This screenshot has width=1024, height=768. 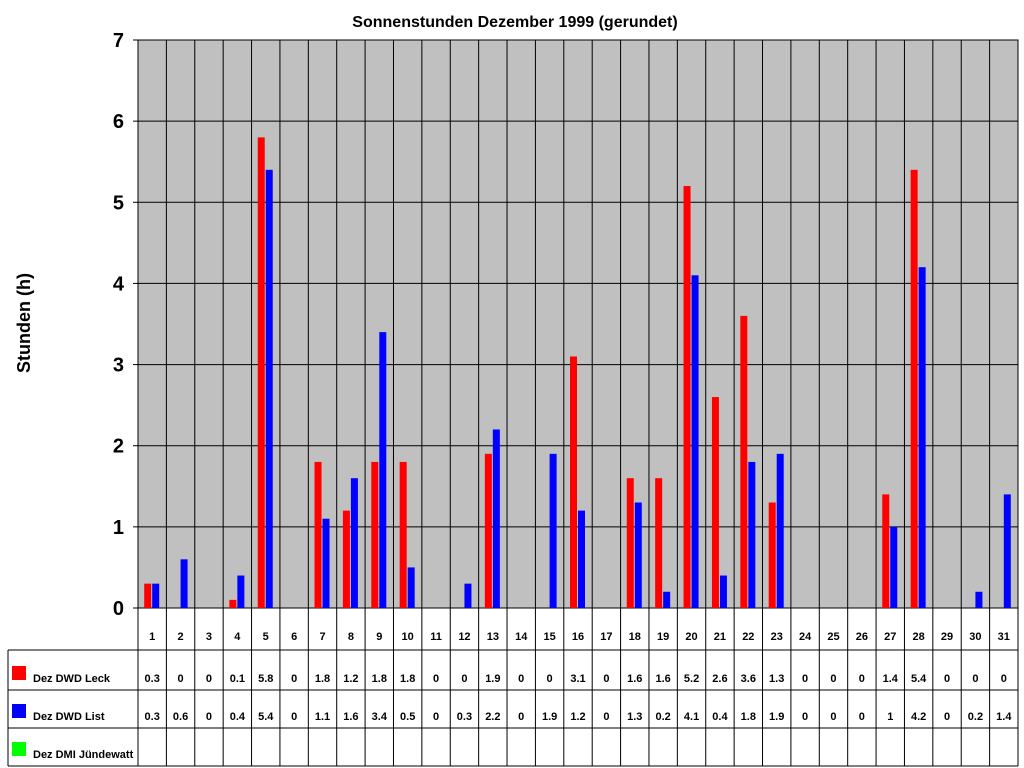 I want to click on table-value: 1.8, so click(x=748, y=717).